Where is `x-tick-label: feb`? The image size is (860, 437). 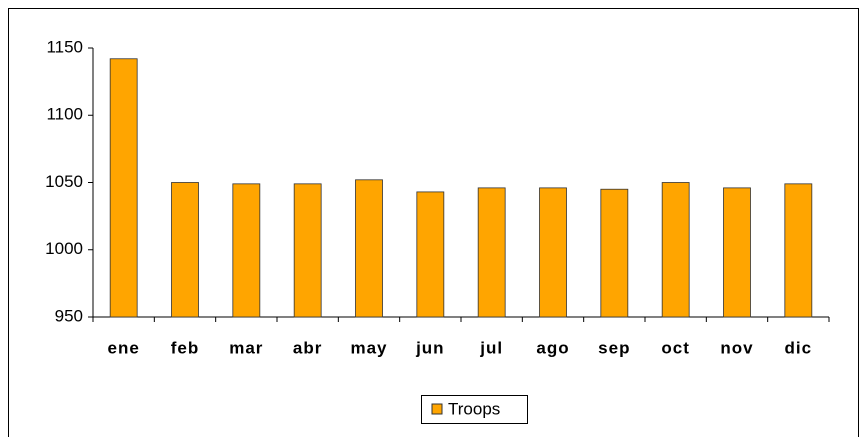 x-tick-label: feb is located at coordinates (185, 347).